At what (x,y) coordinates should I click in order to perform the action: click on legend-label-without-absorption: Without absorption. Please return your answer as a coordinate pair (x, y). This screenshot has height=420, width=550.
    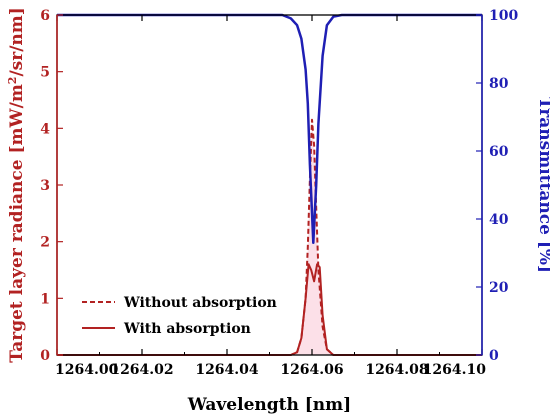
    Looking at the image, I should click on (200, 303).